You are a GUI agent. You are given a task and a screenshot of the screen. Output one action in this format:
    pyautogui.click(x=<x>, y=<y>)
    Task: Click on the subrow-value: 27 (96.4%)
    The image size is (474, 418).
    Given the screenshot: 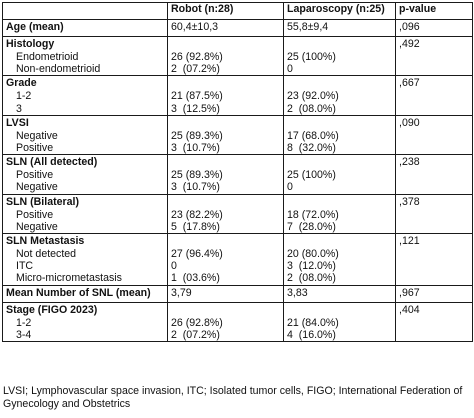 What is the action you would take?
    pyautogui.click(x=197, y=254)
    